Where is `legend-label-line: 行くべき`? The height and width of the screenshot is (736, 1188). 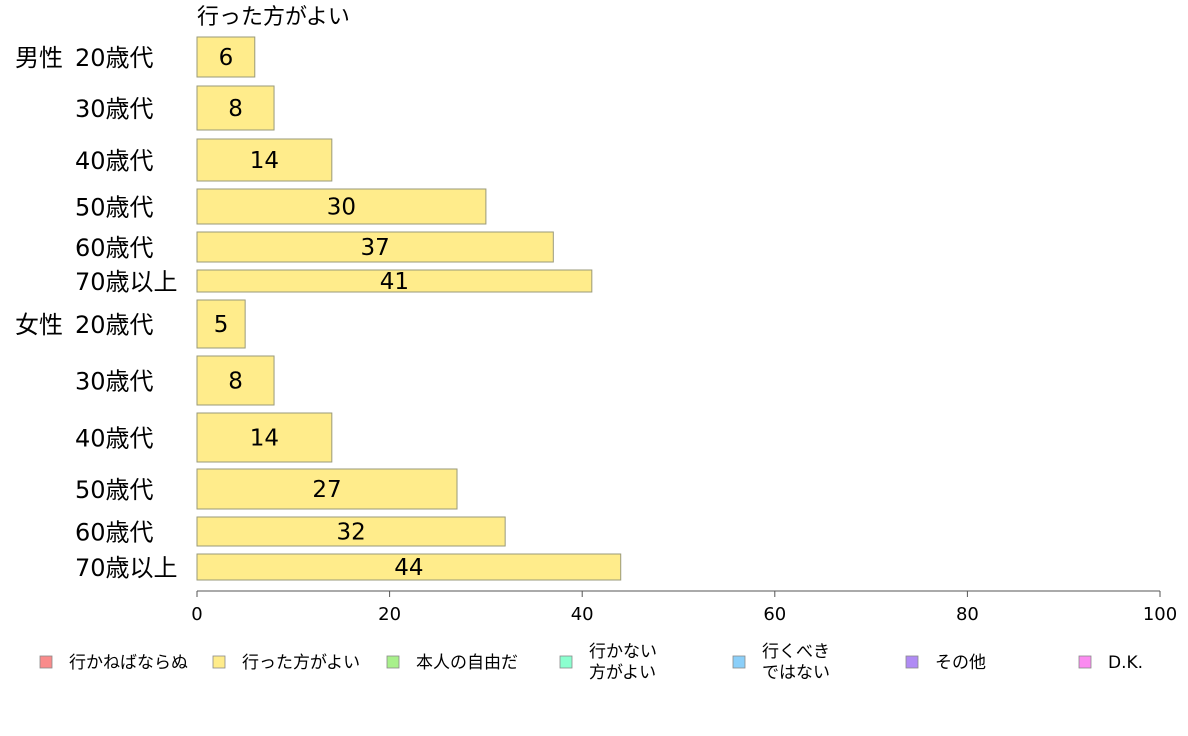 legend-label-line: 行くべき is located at coordinates (796, 652).